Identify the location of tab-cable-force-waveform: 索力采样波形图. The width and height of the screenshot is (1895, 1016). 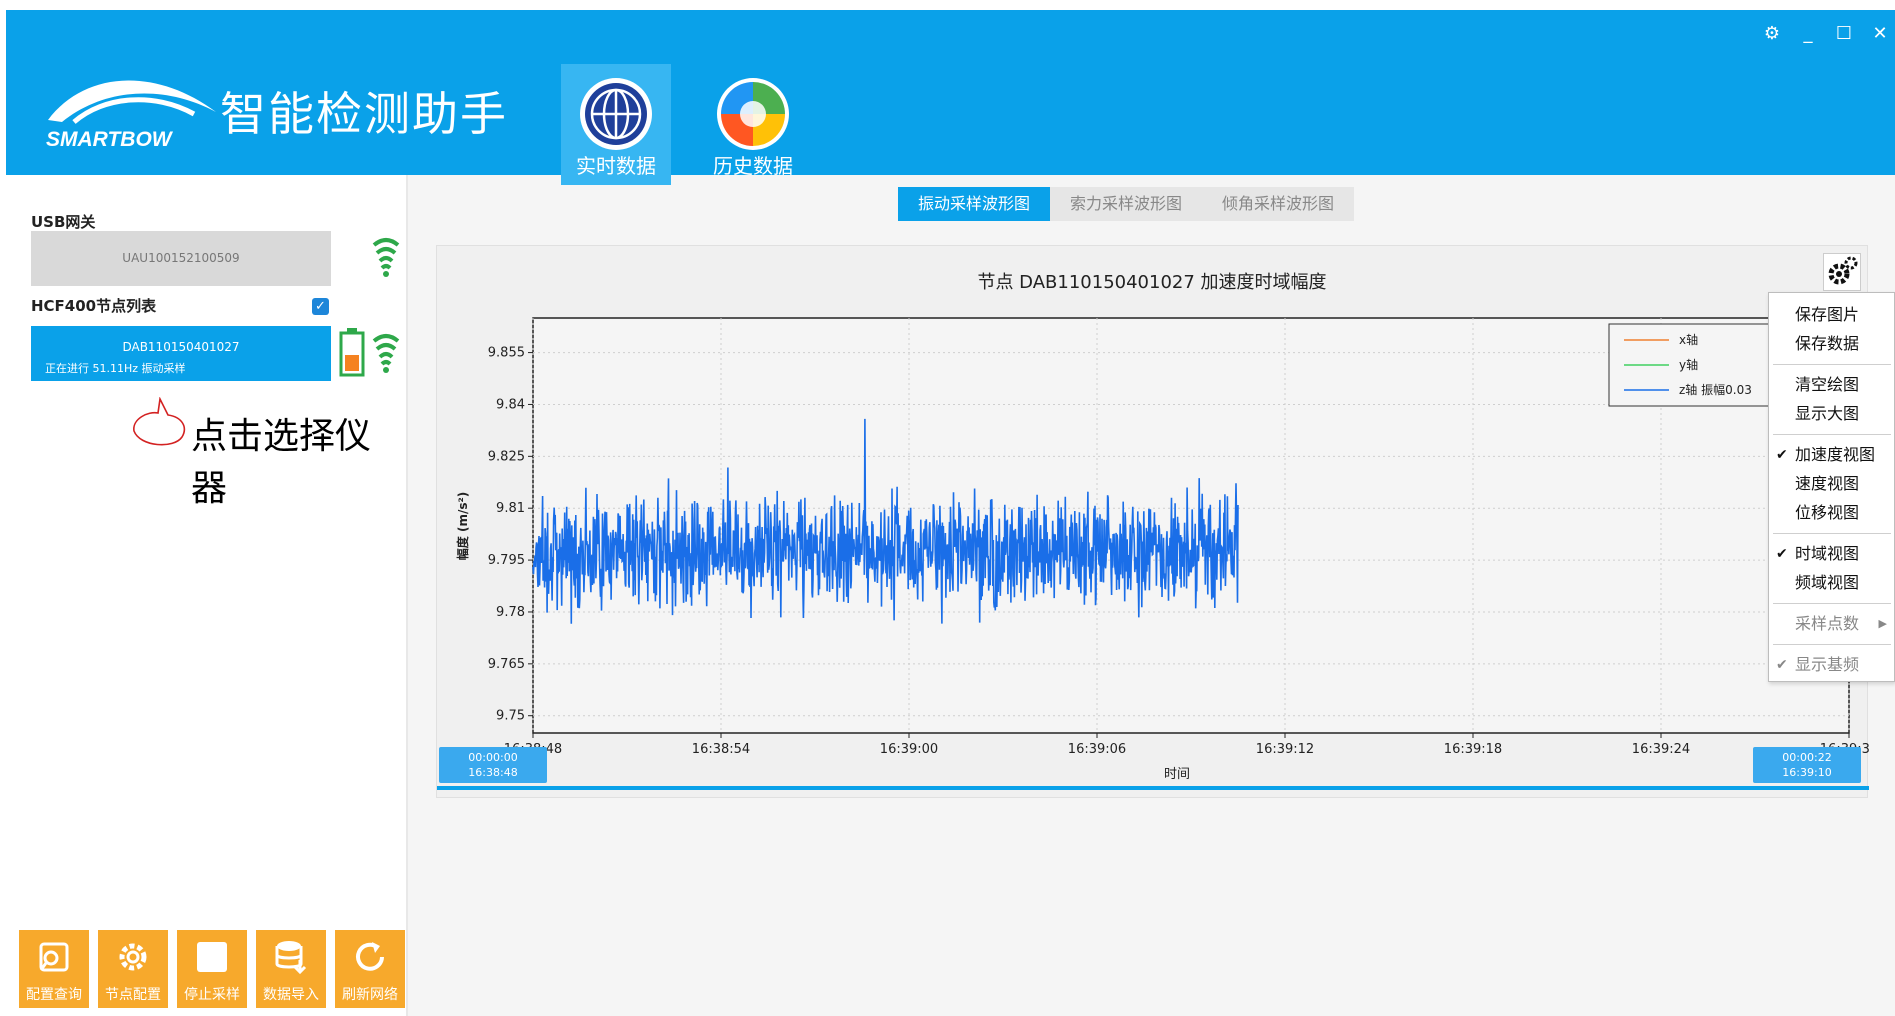
(1126, 204).